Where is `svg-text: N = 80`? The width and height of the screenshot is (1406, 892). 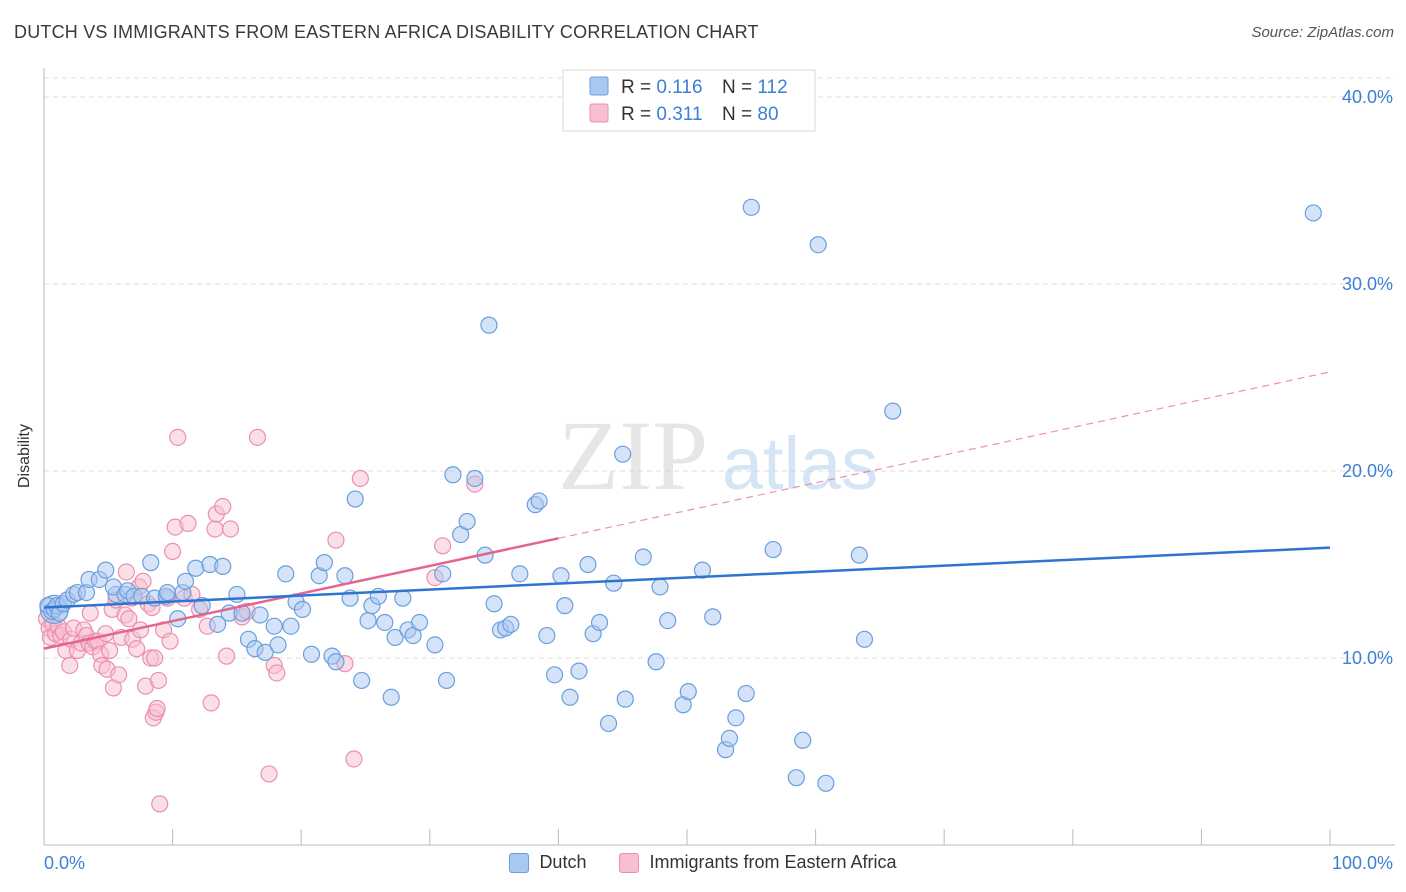
svg-text: N = 80 is located at coordinates (750, 114).